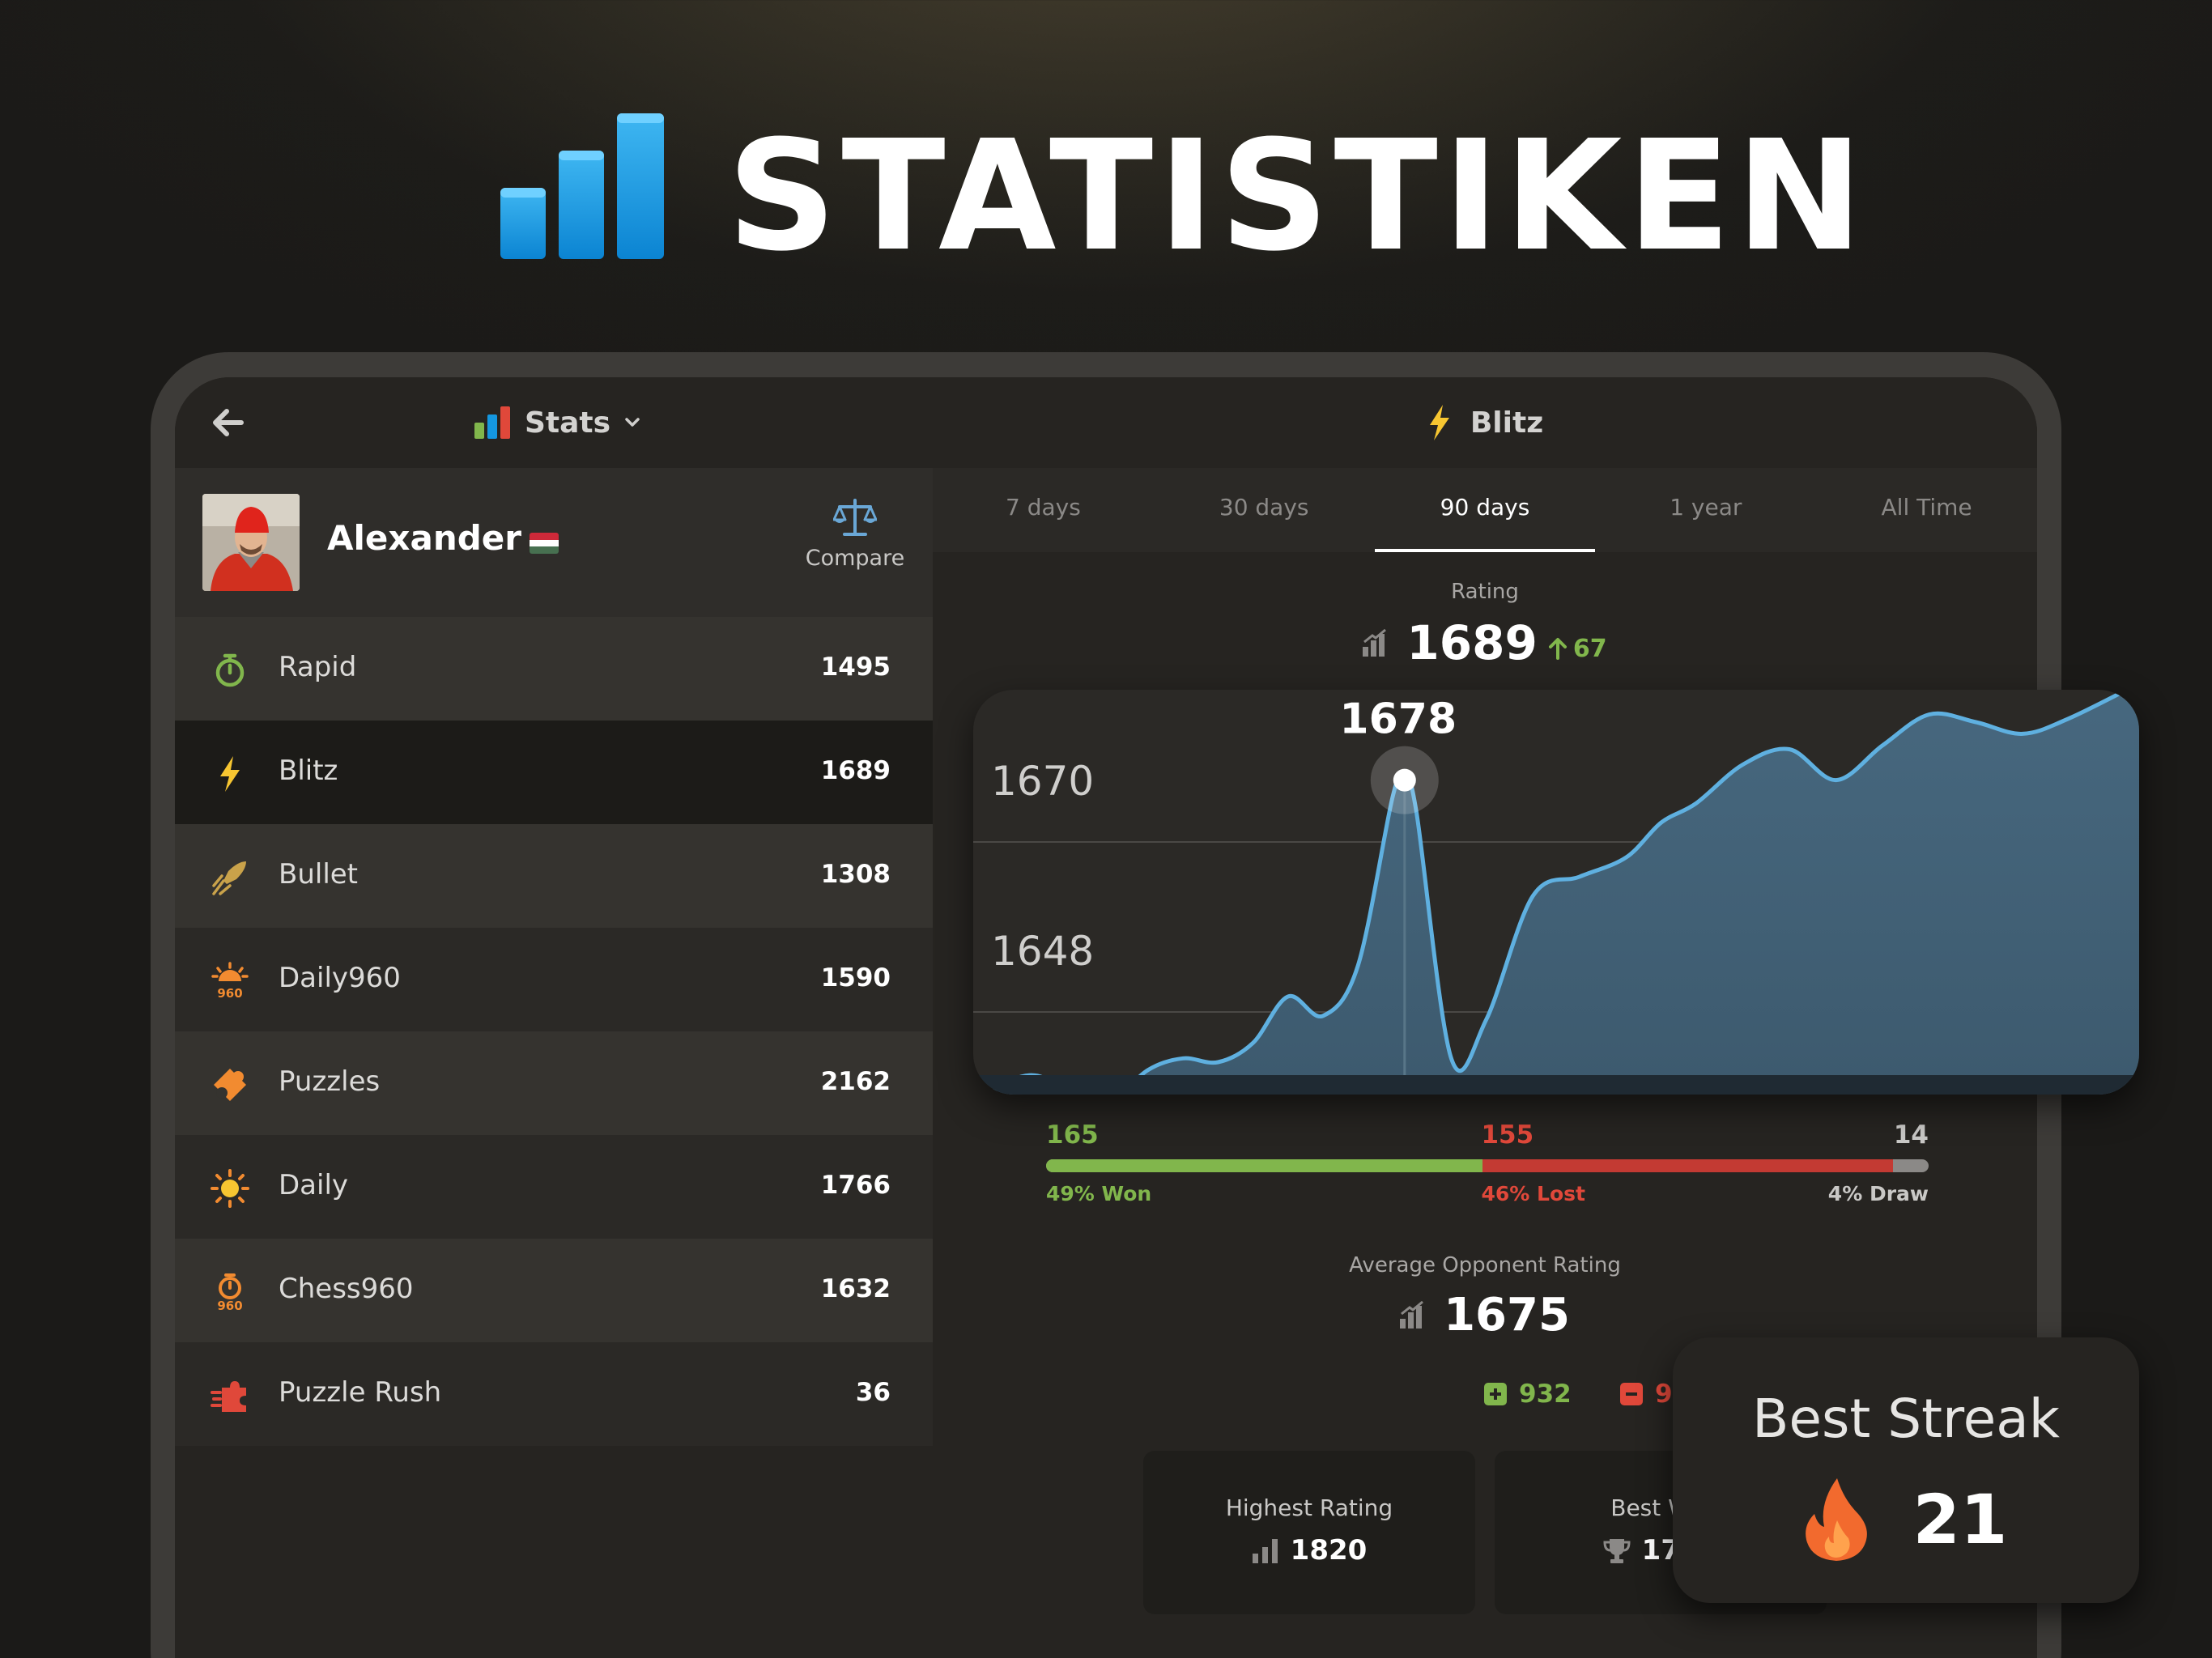 Image resolution: width=2212 pixels, height=1658 pixels. I want to click on stats-title: Stats, so click(568, 423).